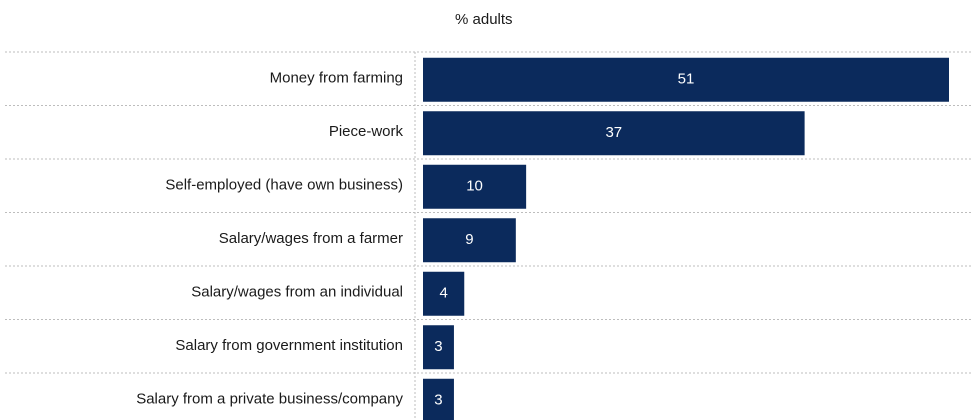  Describe the element at coordinates (336, 78) in the screenshot. I see `category-label: Money from farming` at that location.